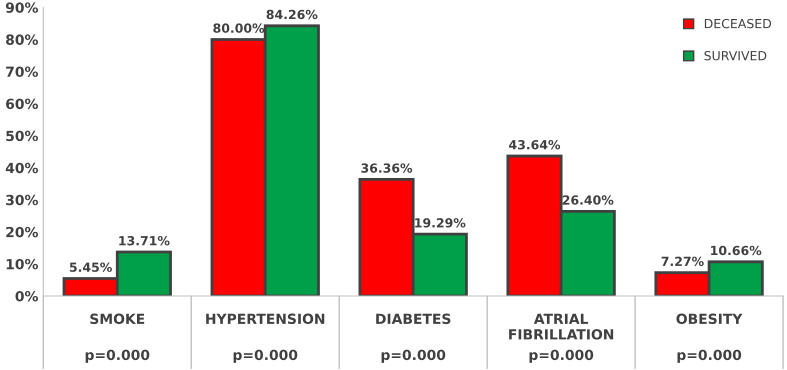 The image size is (787, 370). Describe the element at coordinates (736, 251) in the screenshot. I see `data-label: 10.66%` at that location.